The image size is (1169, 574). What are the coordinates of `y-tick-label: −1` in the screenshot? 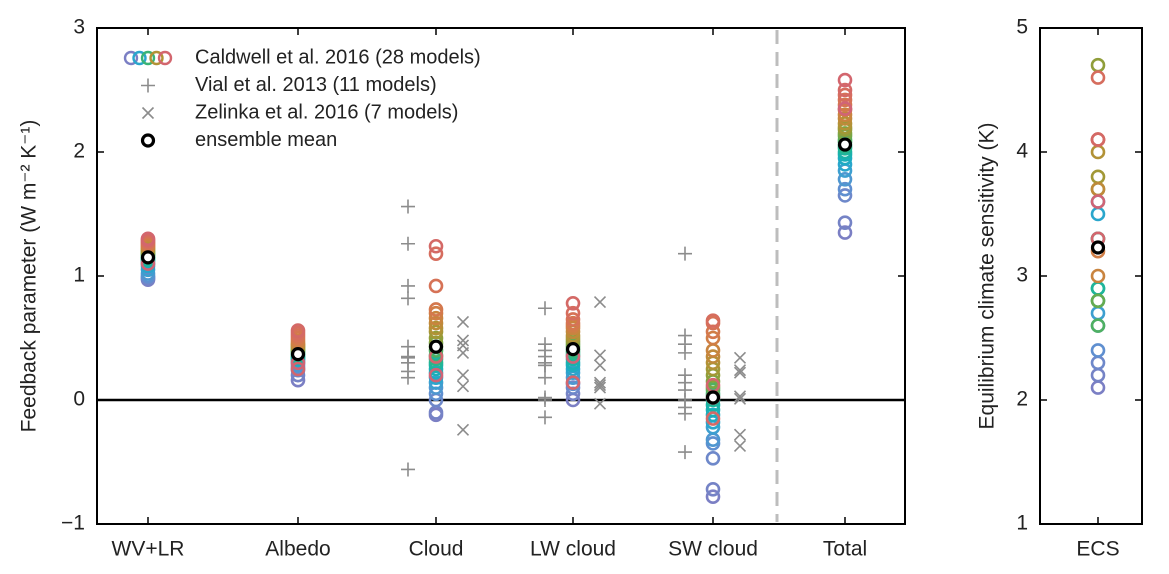 It's located at (73, 523).